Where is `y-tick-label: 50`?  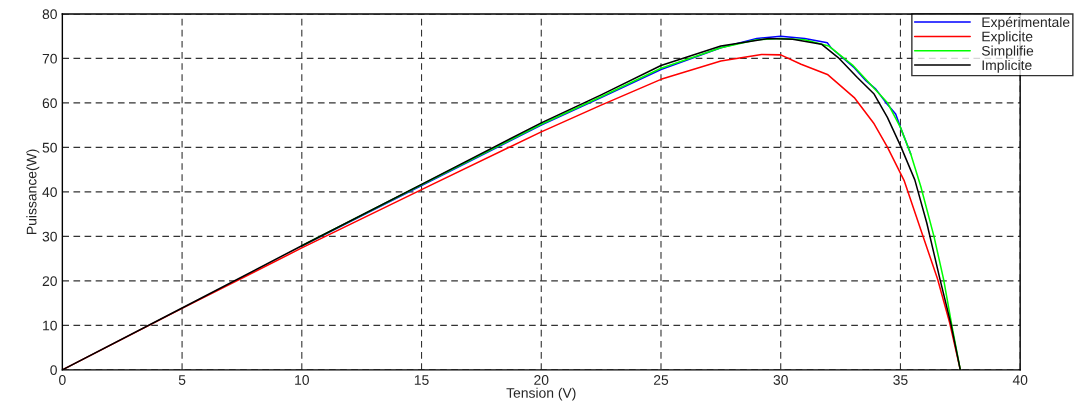
y-tick-label: 50 is located at coordinates (49, 147).